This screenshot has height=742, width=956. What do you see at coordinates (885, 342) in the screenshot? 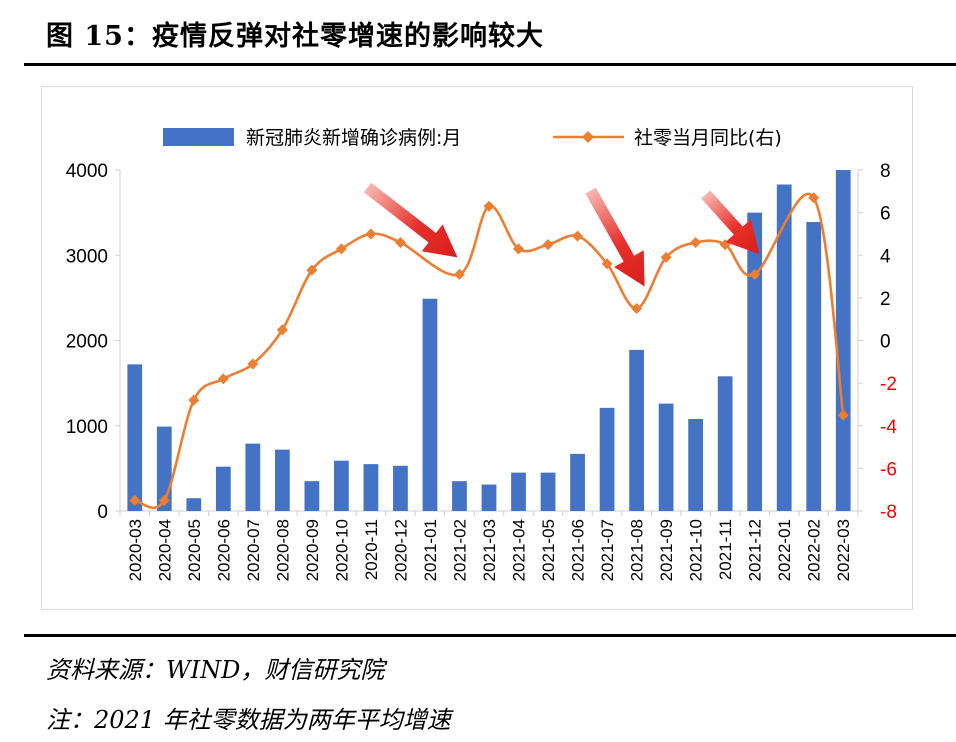
I see `right-tick-label: 0` at bounding box center [885, 342].